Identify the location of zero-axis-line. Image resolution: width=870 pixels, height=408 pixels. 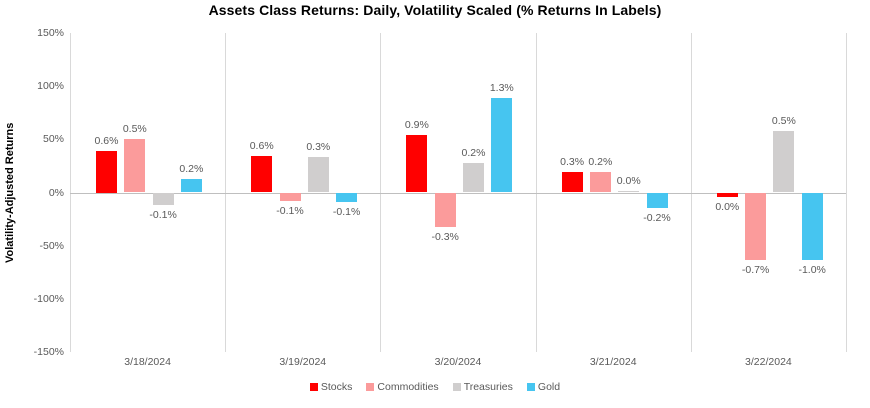
(458, 193).